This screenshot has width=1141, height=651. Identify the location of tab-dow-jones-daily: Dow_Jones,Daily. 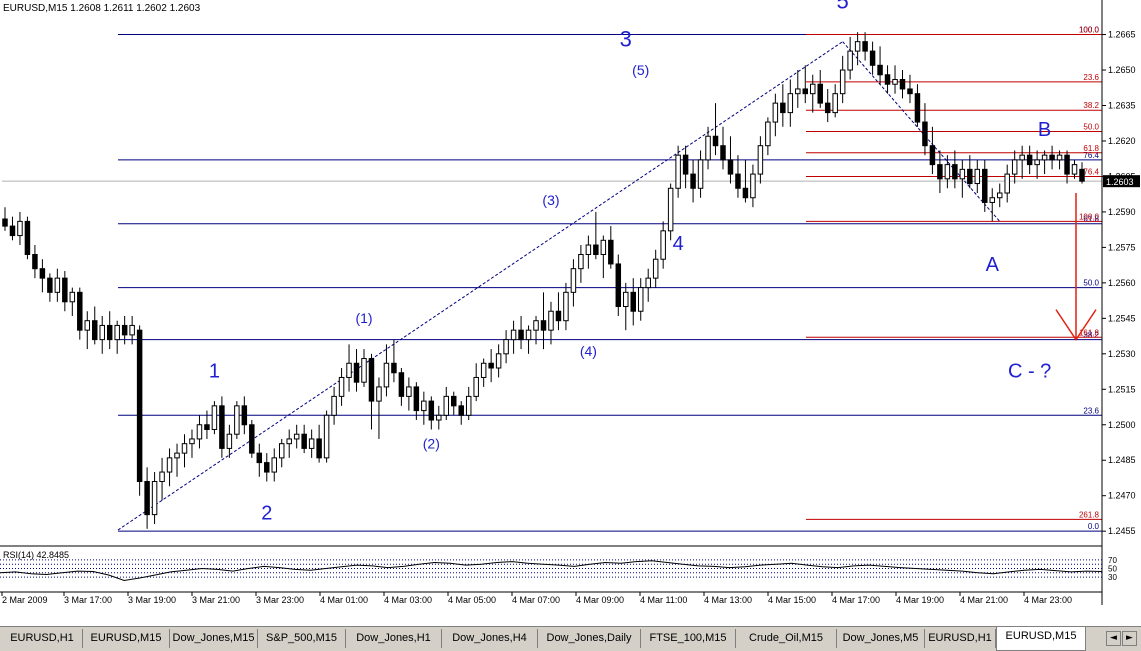
(589, 638).